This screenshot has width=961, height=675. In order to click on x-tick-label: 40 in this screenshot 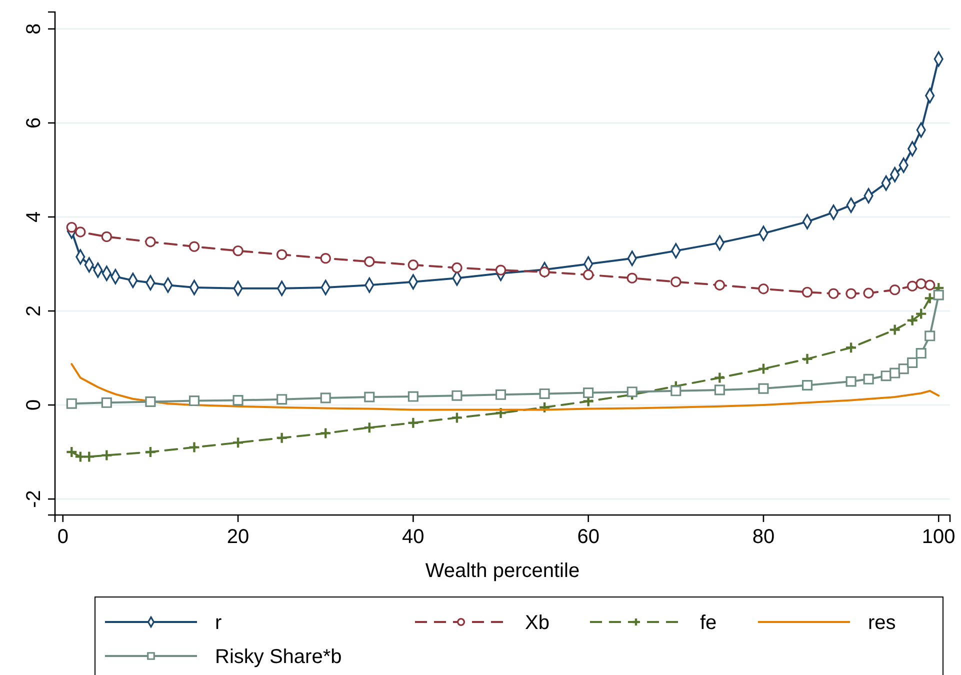, I will do `click(413, 537)`.